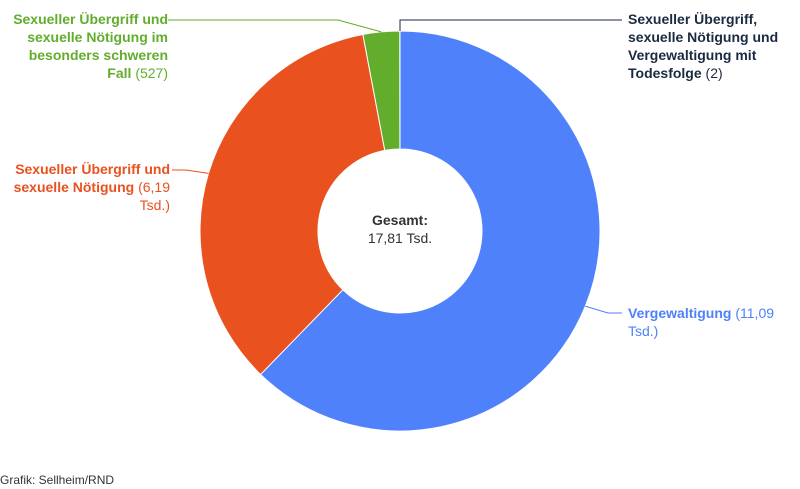  I want to click on slice-name: Vergewaltigung, so click(680, 313).